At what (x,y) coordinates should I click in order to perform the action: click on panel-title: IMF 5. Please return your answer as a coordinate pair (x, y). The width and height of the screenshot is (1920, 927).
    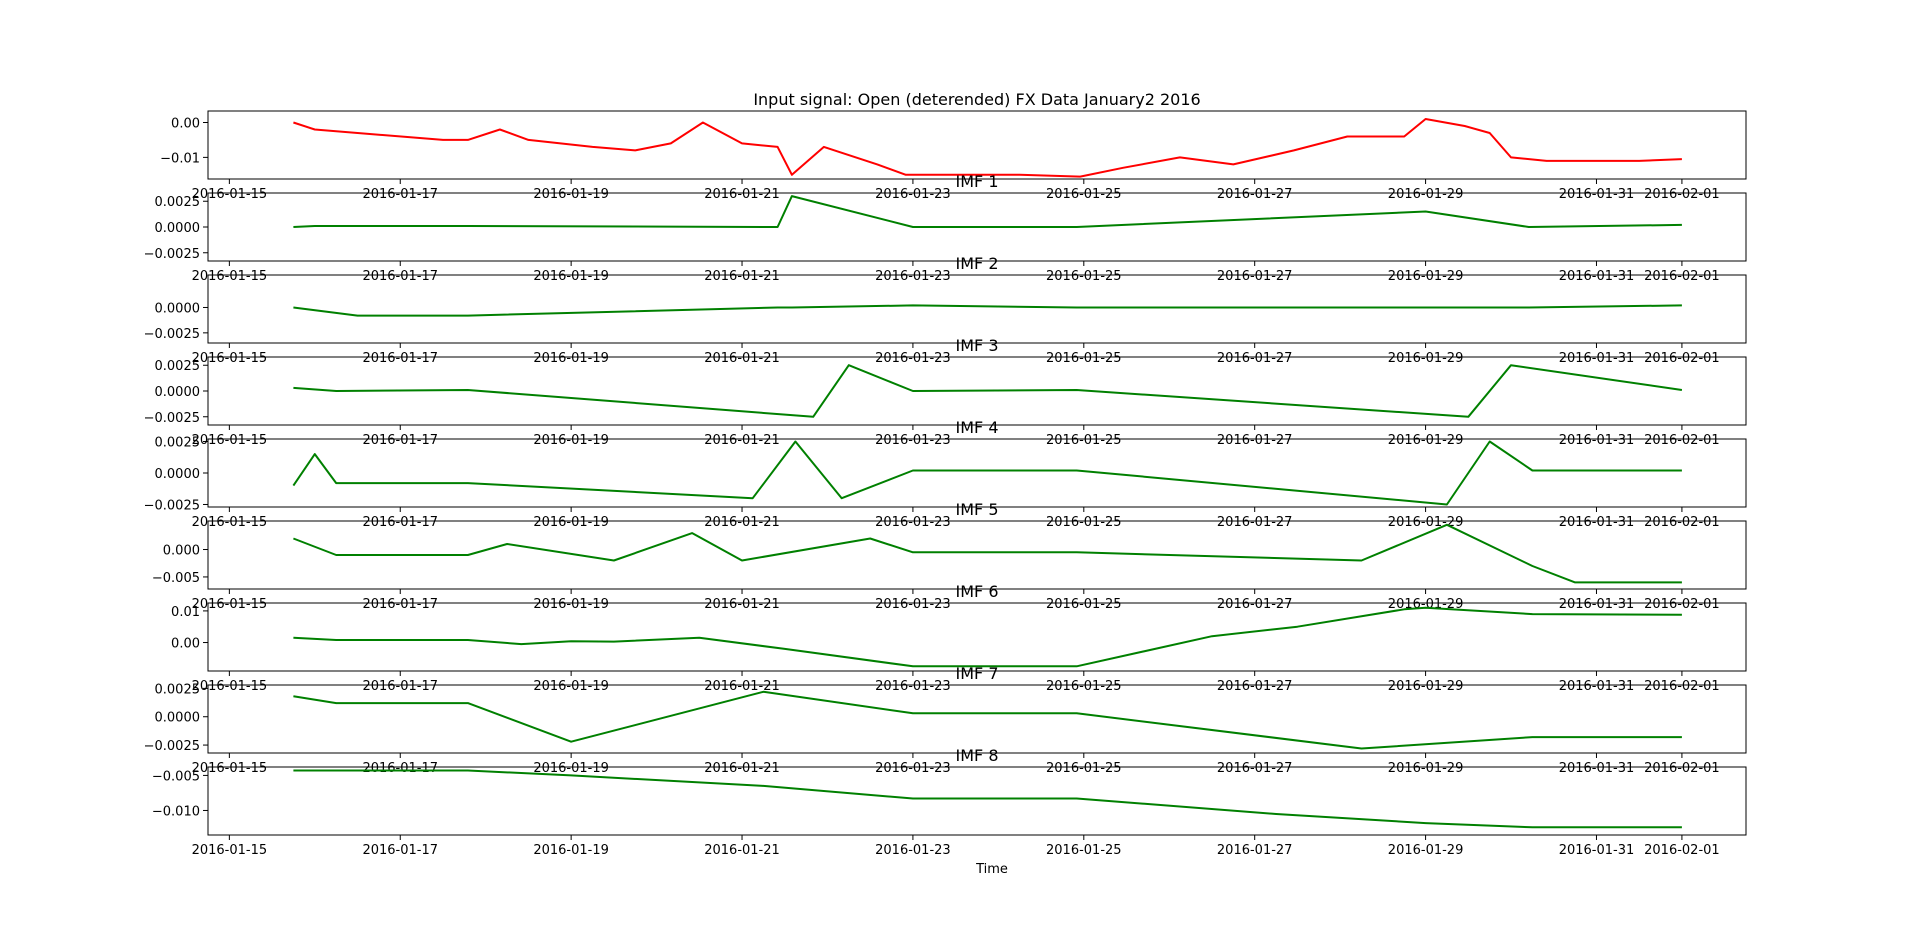
    Looking at the image, I should click on (977, 509).